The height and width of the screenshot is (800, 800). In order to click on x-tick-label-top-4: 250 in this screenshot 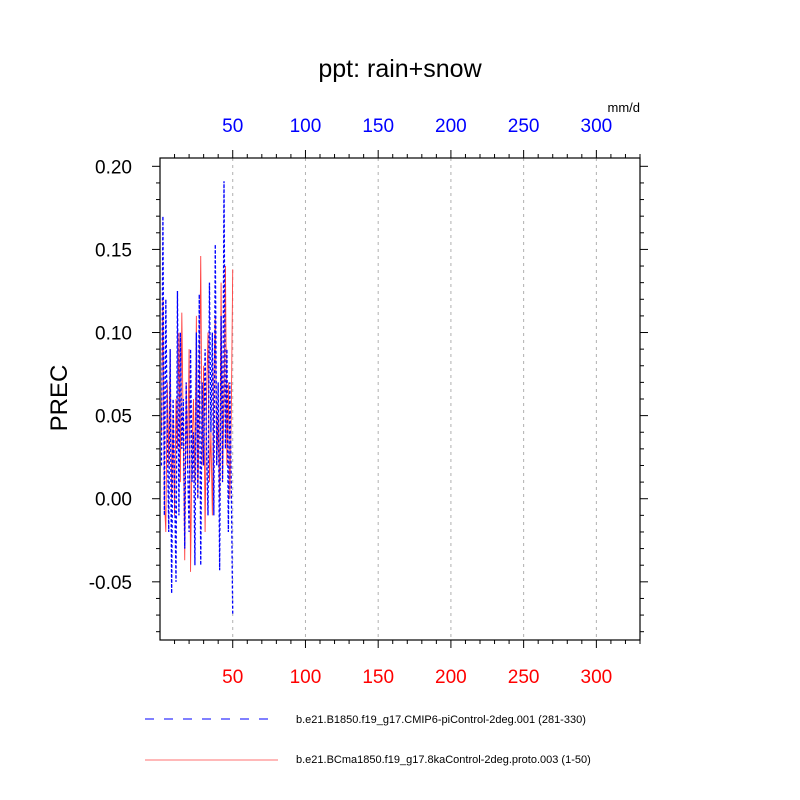, I will do `click(524, 126)`.